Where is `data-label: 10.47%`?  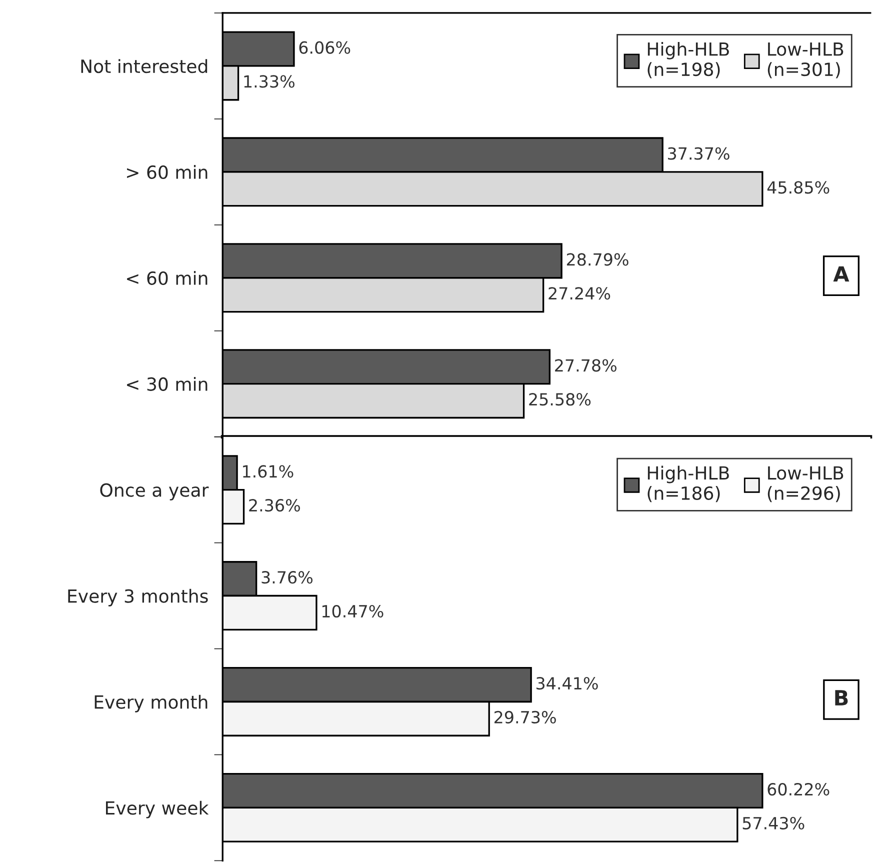
data-label: 10.47% is located at coordinates (353, 611).